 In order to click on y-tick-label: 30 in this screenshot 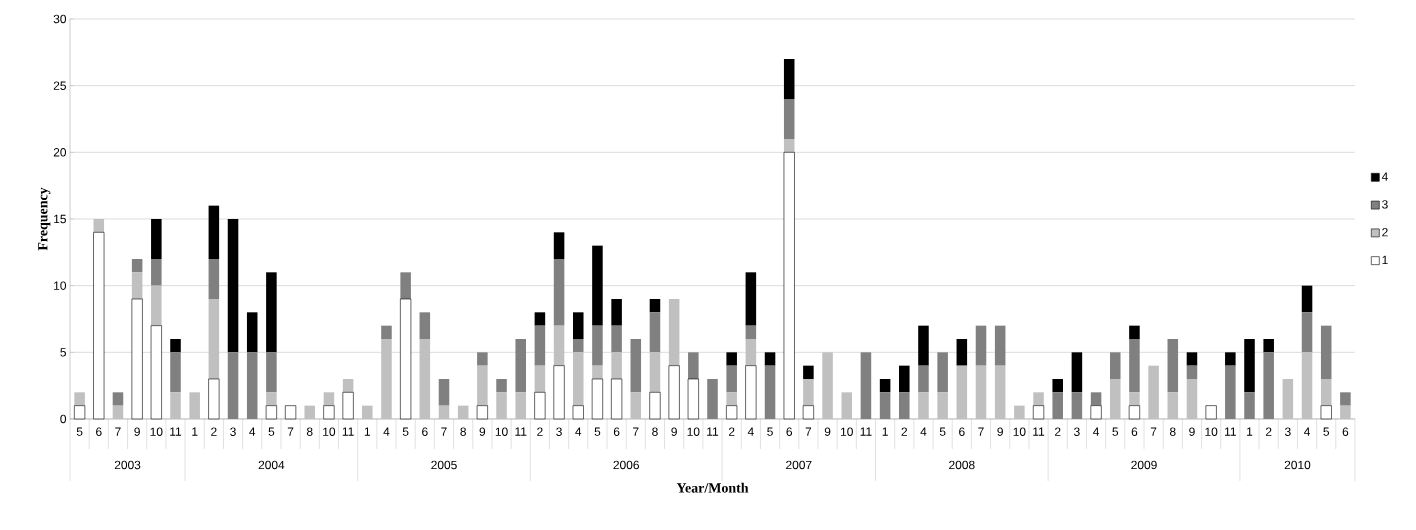, I will do `click(60, 19)`.